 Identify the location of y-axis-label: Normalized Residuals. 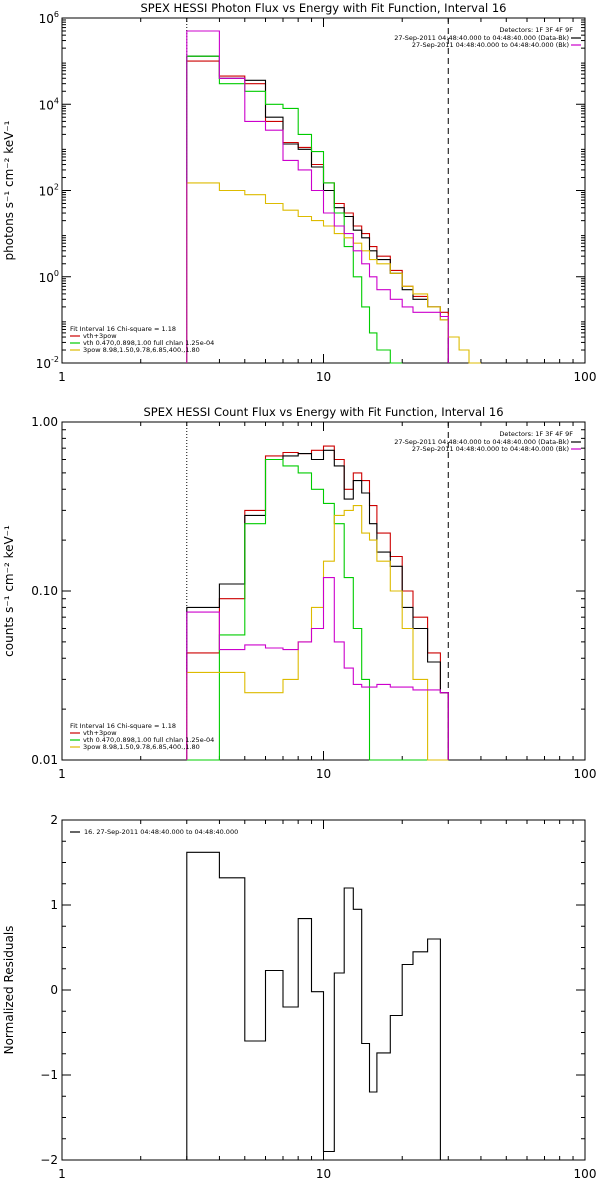
(9, 990).